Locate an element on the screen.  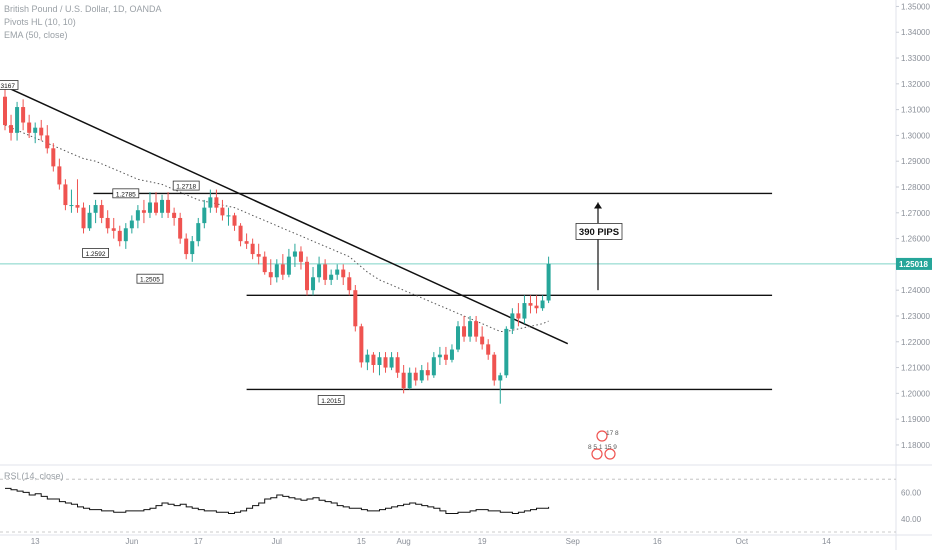
pivot-label: 1.2592 is located at coordinates (96, 254).